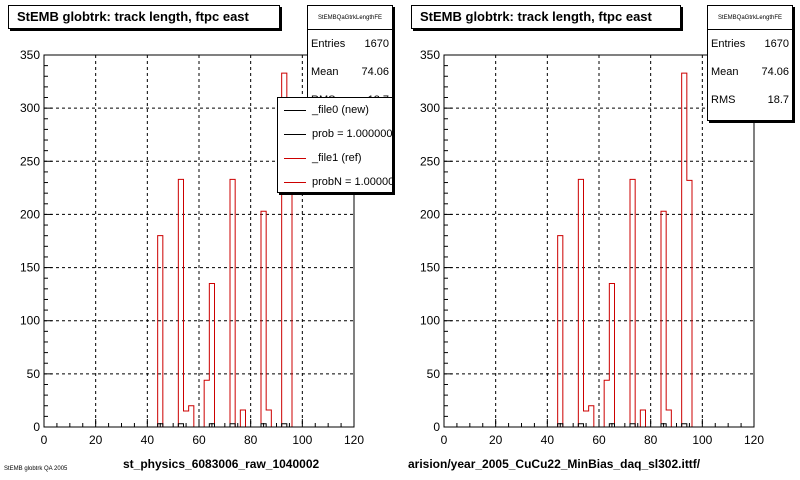  What do you see at coordinates (375, 72) in the screenshot?
I see `left-stats-mean-value: 74.06` at bounding box center [375, 72].